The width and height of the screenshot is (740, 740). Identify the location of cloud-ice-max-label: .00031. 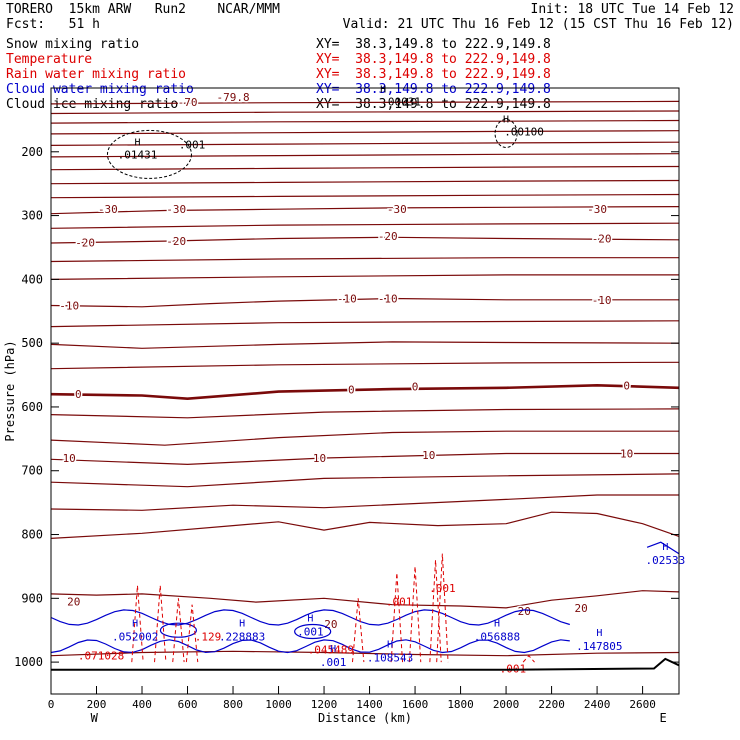
(401, 101).